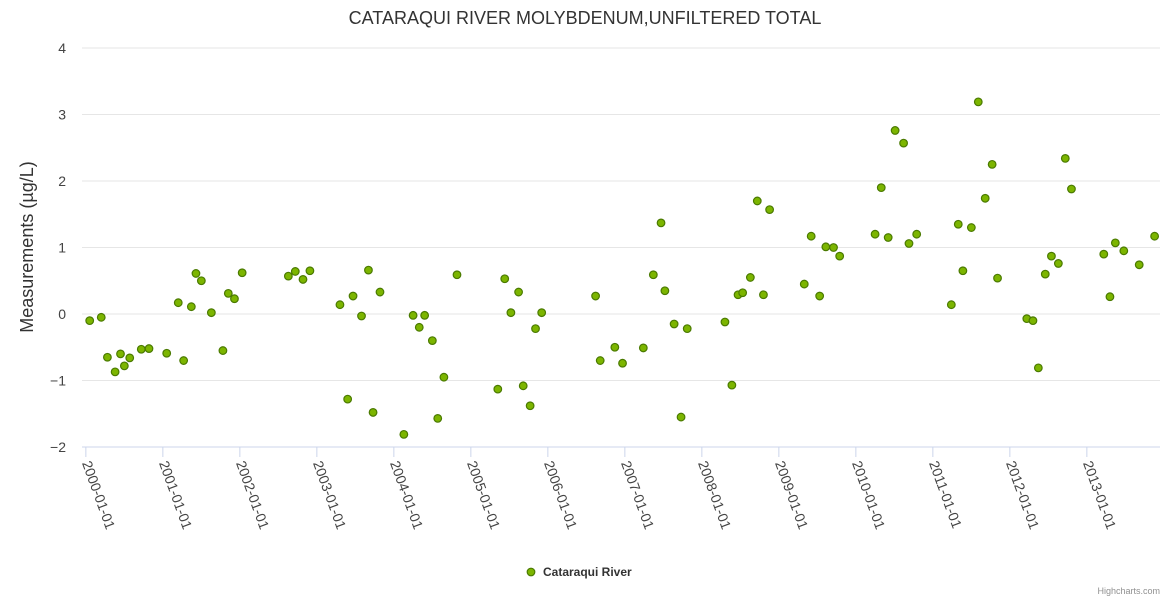 This screenshot has height=600, width=1170. What do you see at coordinates (531, 572) in the screenshot?
I see `legend-marker` at bounding box center [531, 572].